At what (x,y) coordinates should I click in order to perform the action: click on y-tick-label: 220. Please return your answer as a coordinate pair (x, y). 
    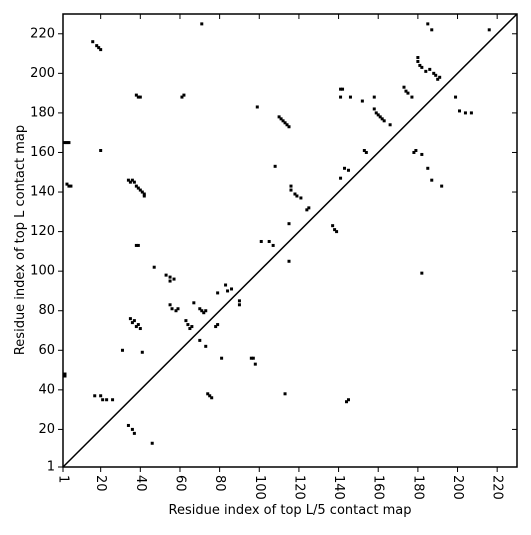
    Looking at the image, I should click on (42, 33).